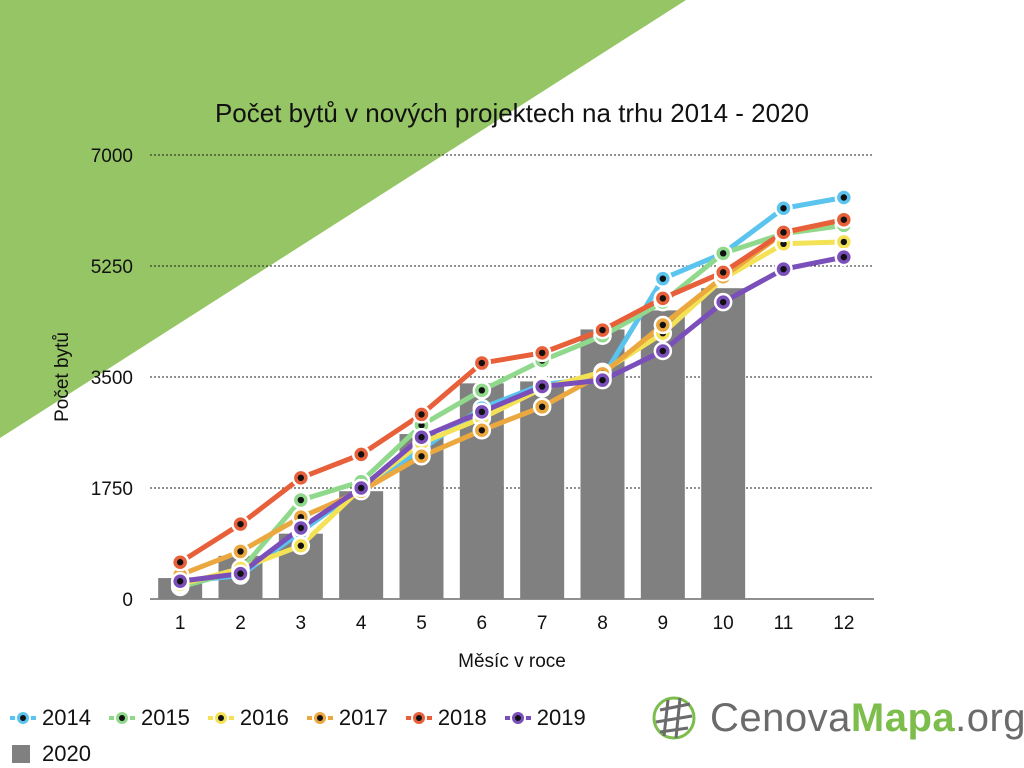  What do you see at coordinates (165, 717) in the screenshot?
I see `legend-label: 2015` at bounding box center [165, 717].